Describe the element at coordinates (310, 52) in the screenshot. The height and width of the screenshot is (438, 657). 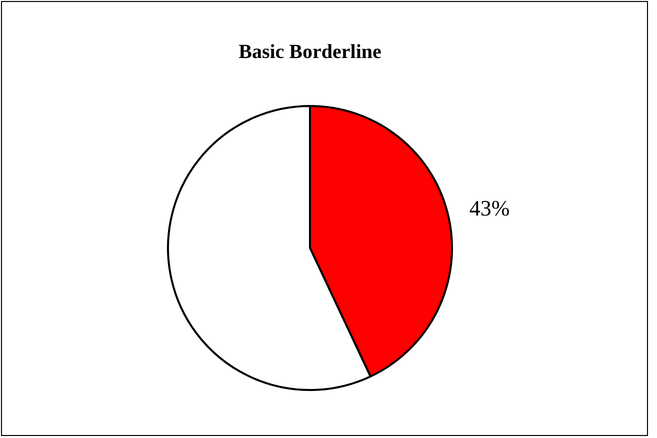
I see `chart-title: Basic Borderline` at that location.